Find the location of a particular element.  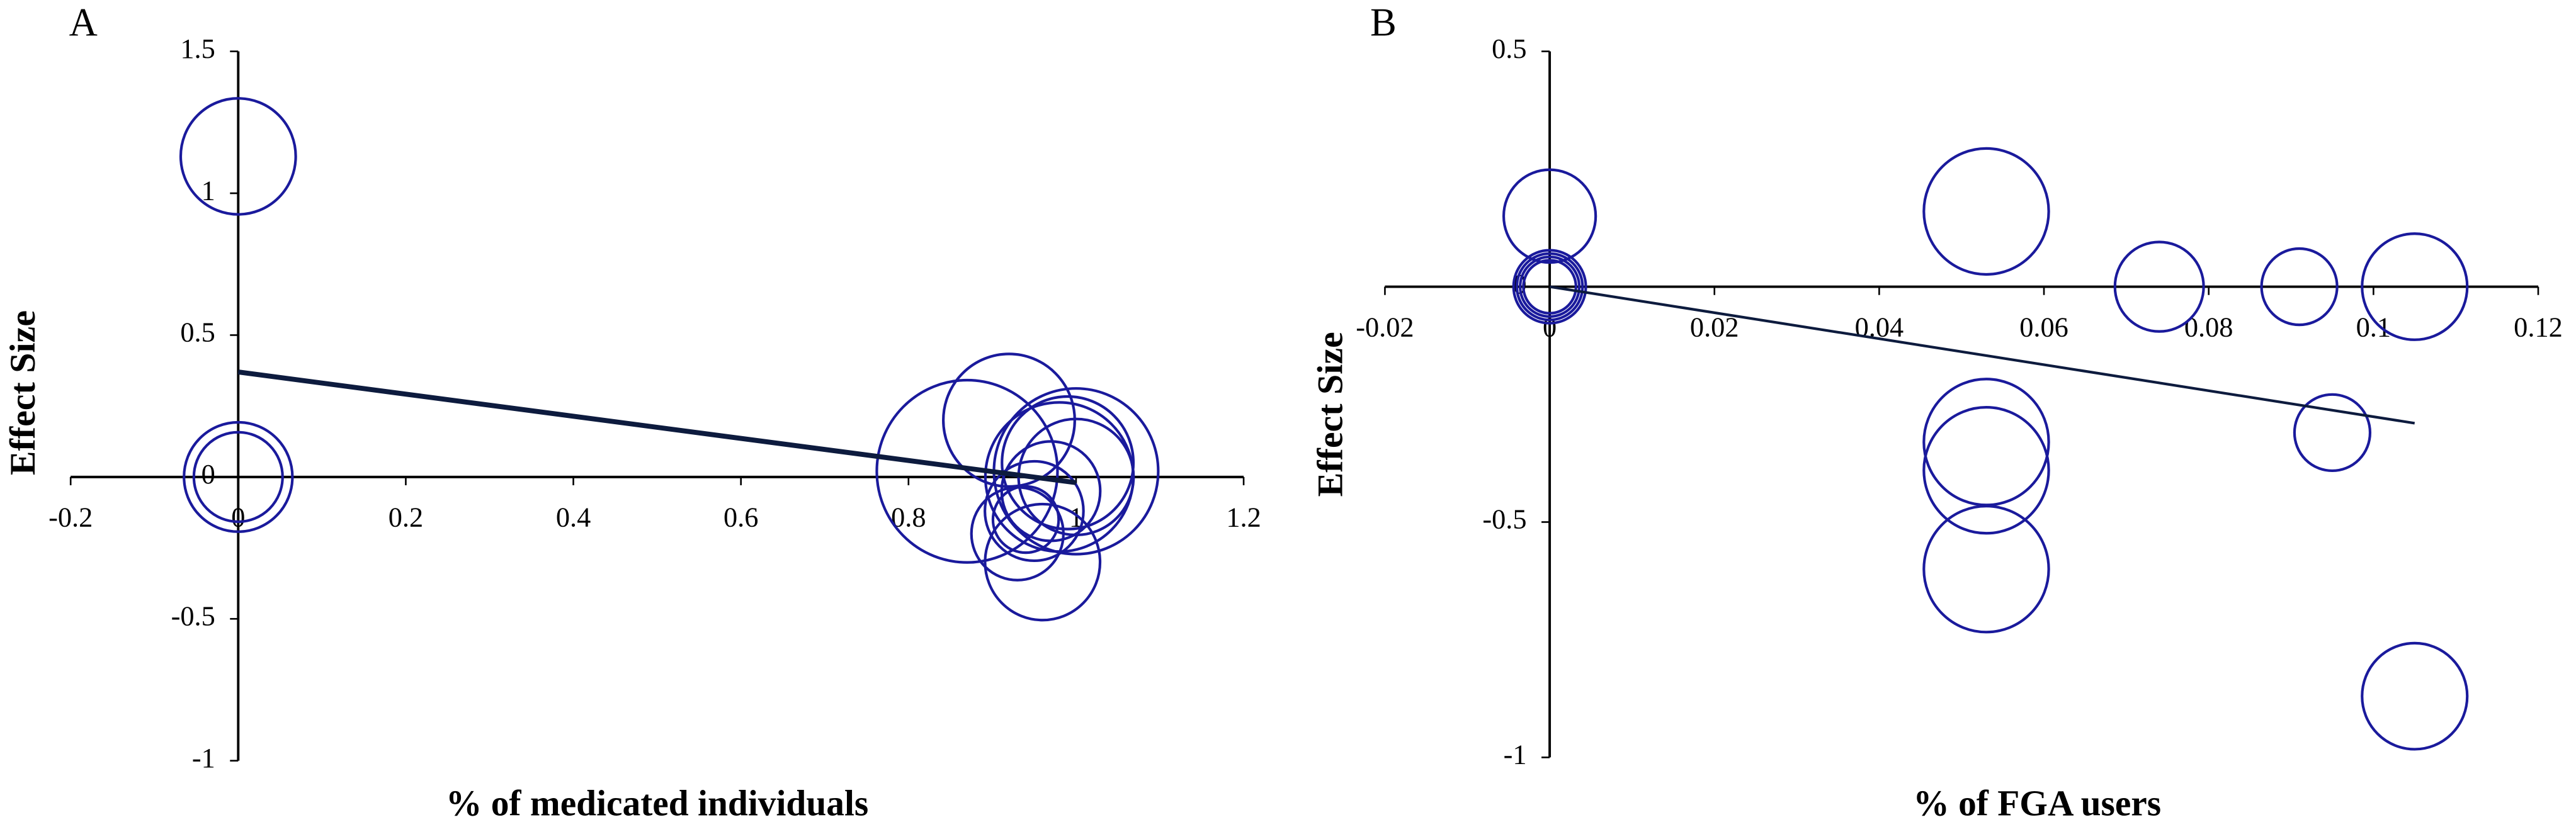

x-tick-label: 0.4 is located at coordinates (573, 516).